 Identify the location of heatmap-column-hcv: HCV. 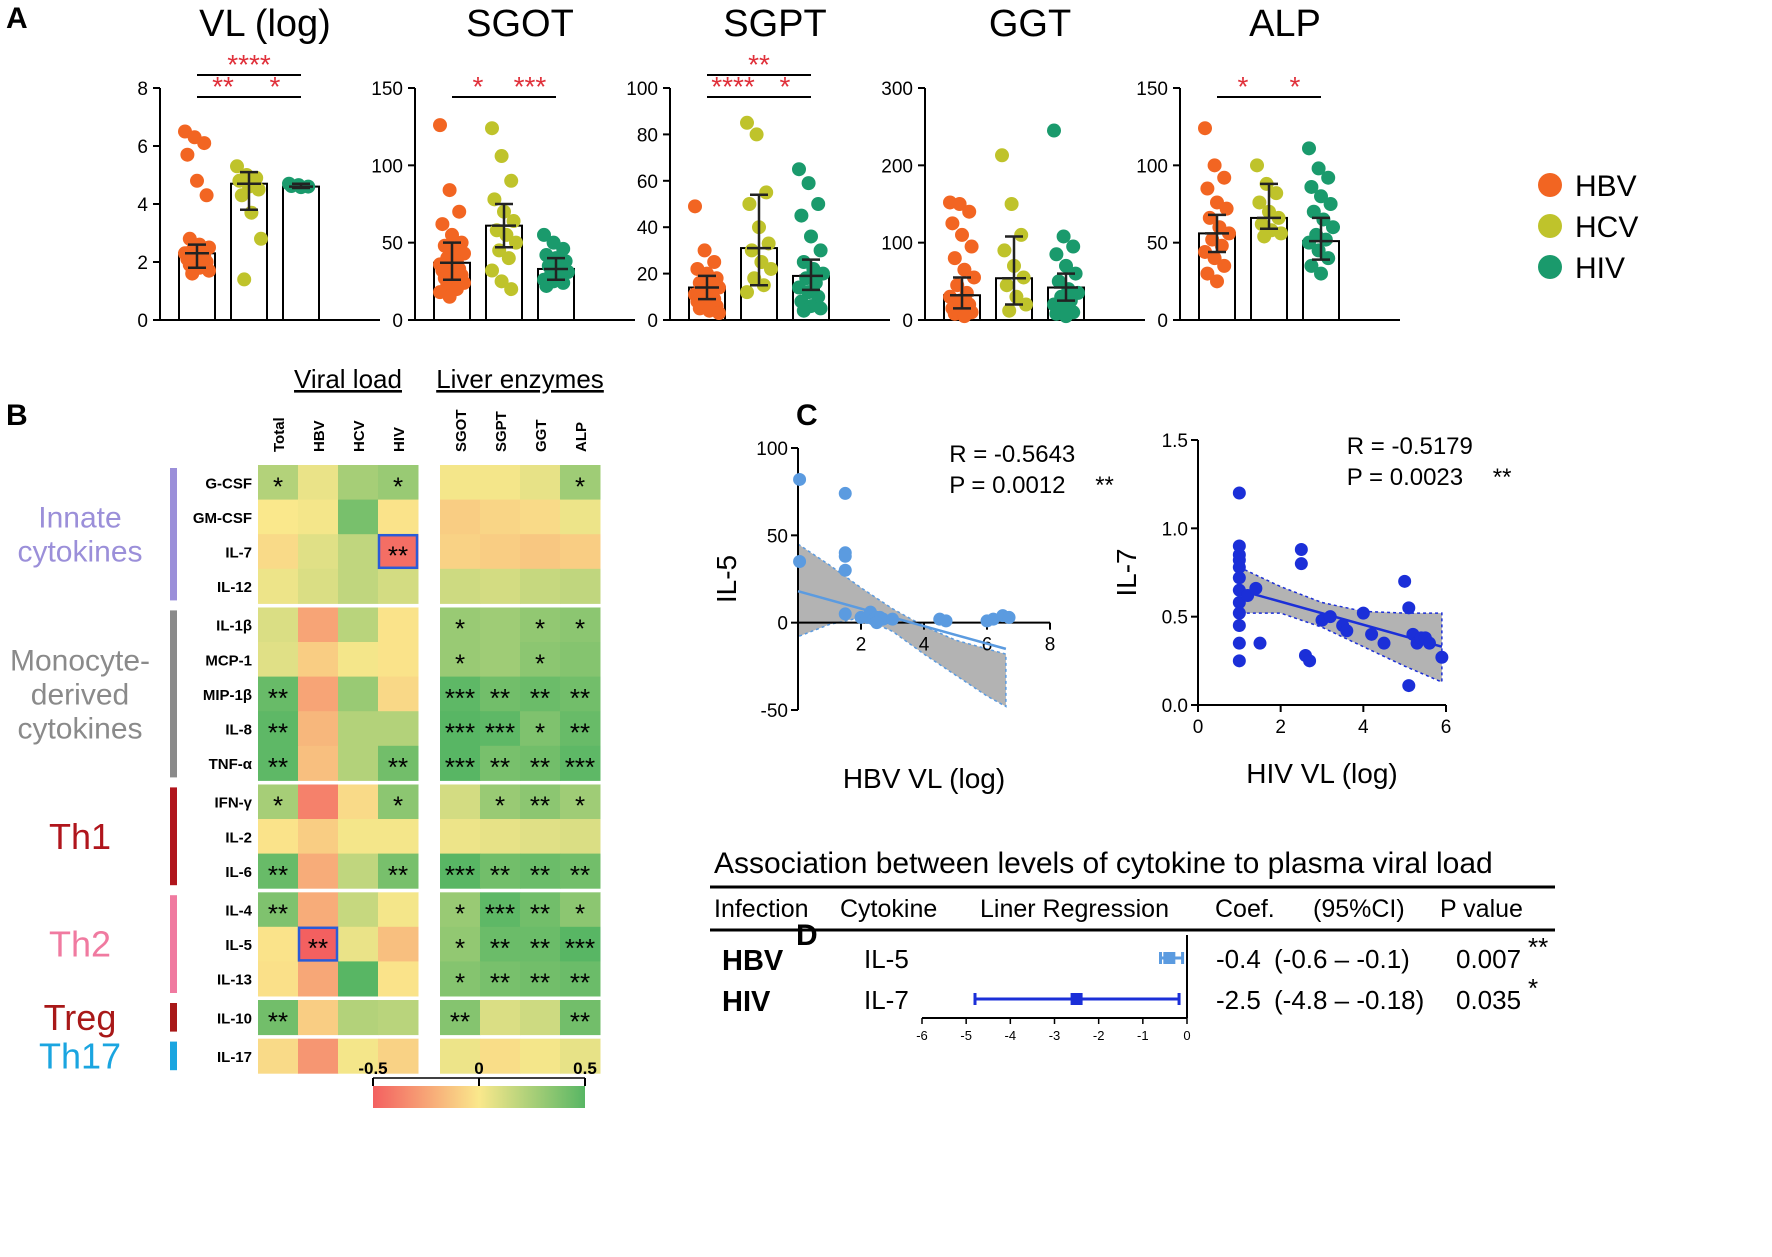
(359, 436).